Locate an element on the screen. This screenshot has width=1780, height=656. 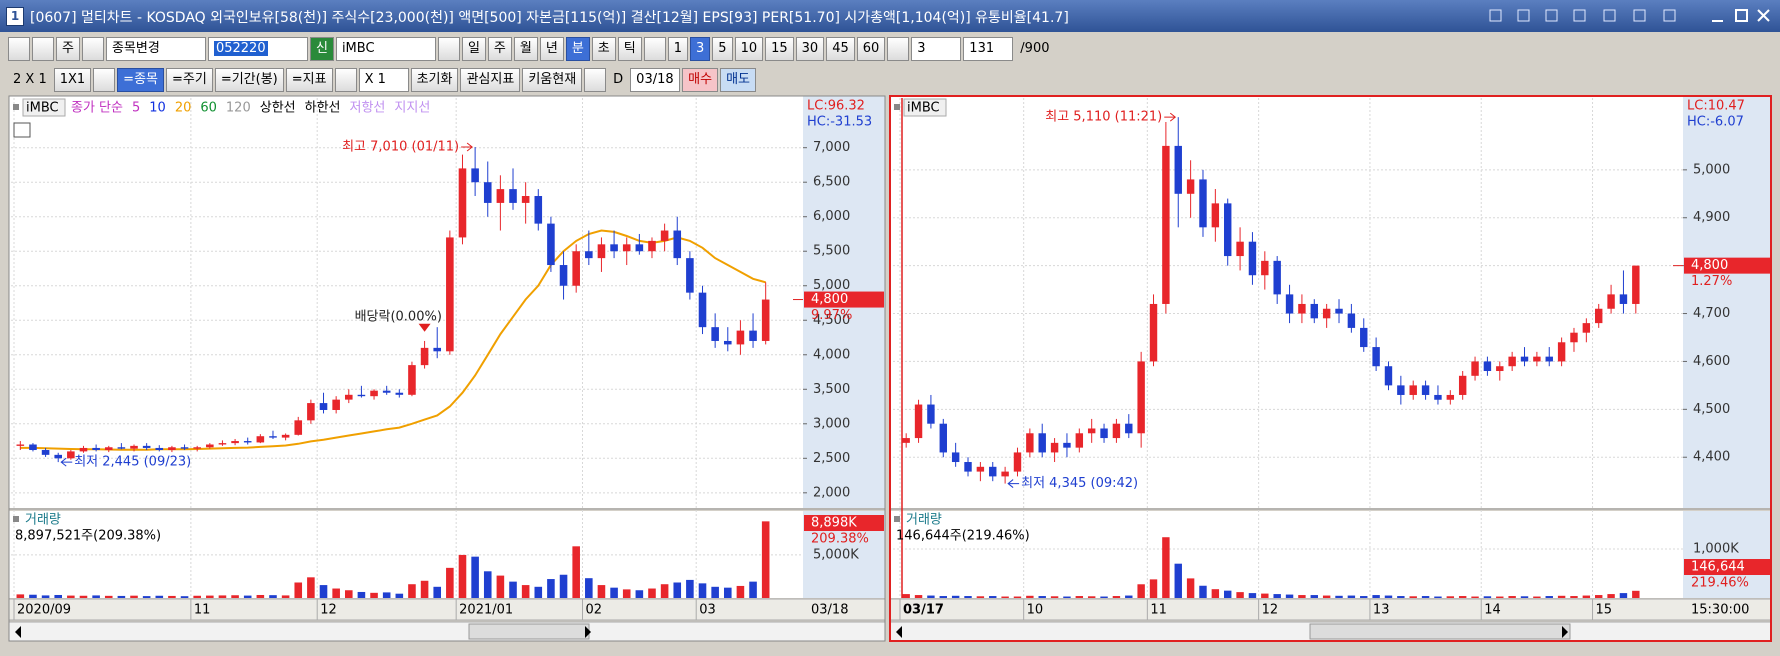
toolbar-button: 60 is located at coordinates (871, 49).